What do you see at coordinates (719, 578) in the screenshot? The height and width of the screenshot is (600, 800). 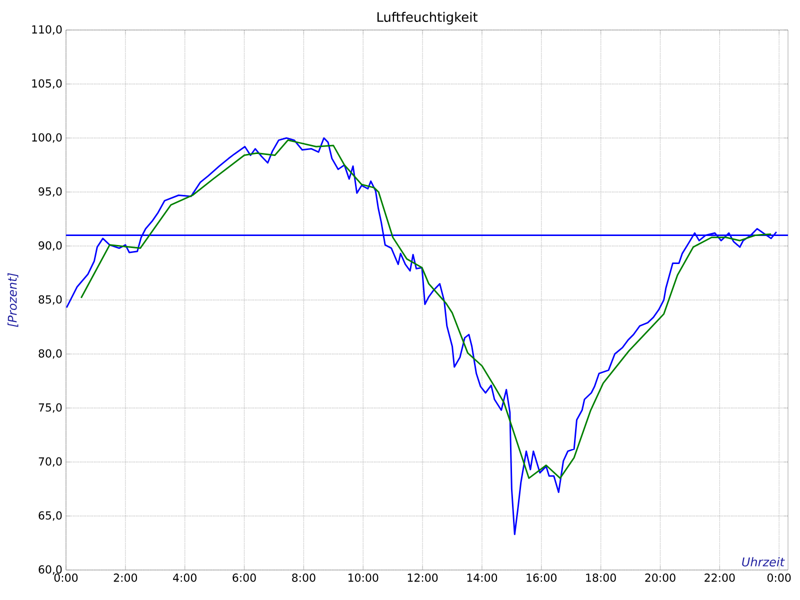 I see `x-tick-label: 22:00` at bounding box center [719, 578].